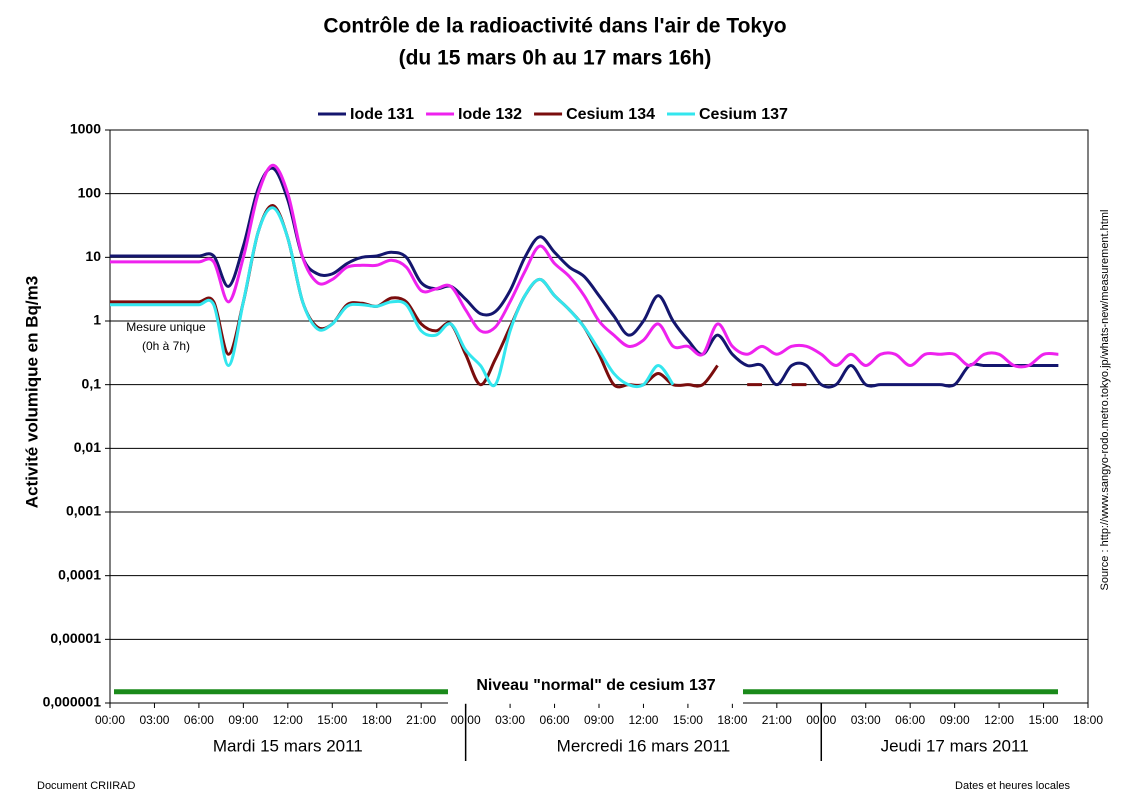 This screenshot has width=1143, height=808. I want to click on day-label: Mercredi 16 mars 2011, so click(644, 745).